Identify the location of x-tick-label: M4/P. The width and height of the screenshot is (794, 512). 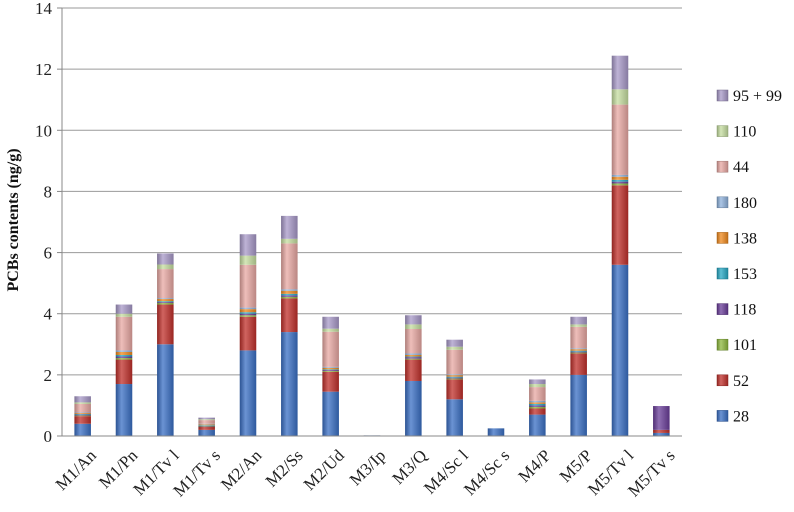
(534, 466).